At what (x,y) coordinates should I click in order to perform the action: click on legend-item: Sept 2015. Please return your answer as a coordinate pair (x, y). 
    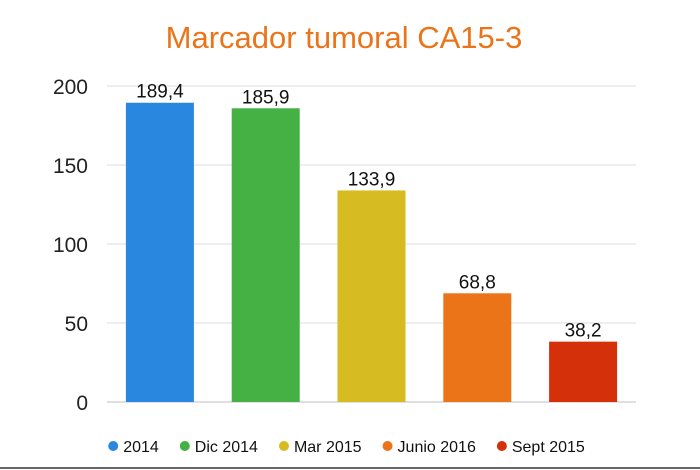
    Looking at the image, I should click on (540, 447).